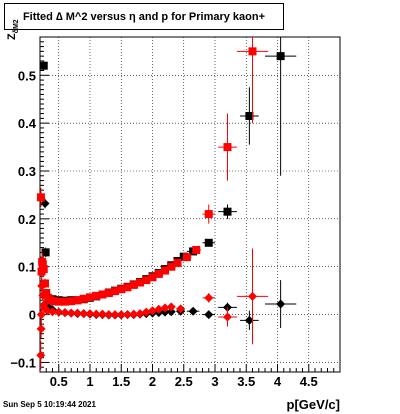 The image size is (400, 414). I want to click on y-axis-label-main: Z, so click(12, 36).